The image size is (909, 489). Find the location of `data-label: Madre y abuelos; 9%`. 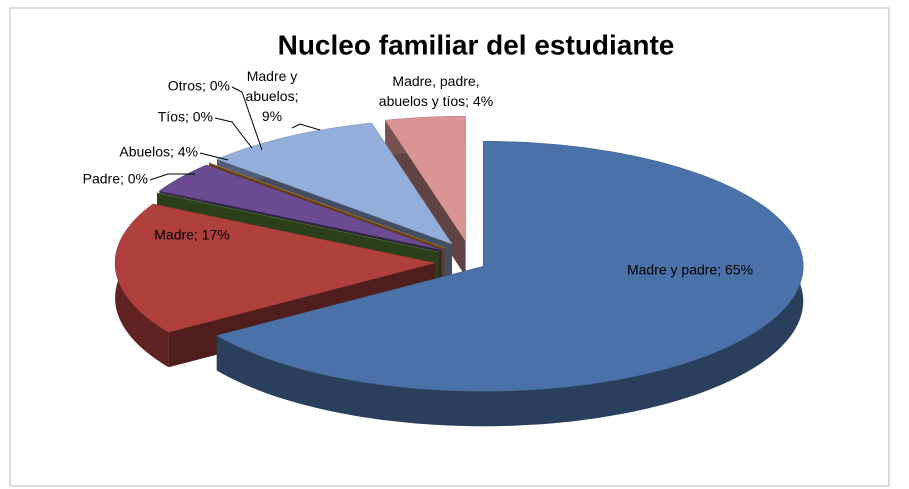

data-label: Madre y abuelos; 9% is located at coordinates (272, 96).